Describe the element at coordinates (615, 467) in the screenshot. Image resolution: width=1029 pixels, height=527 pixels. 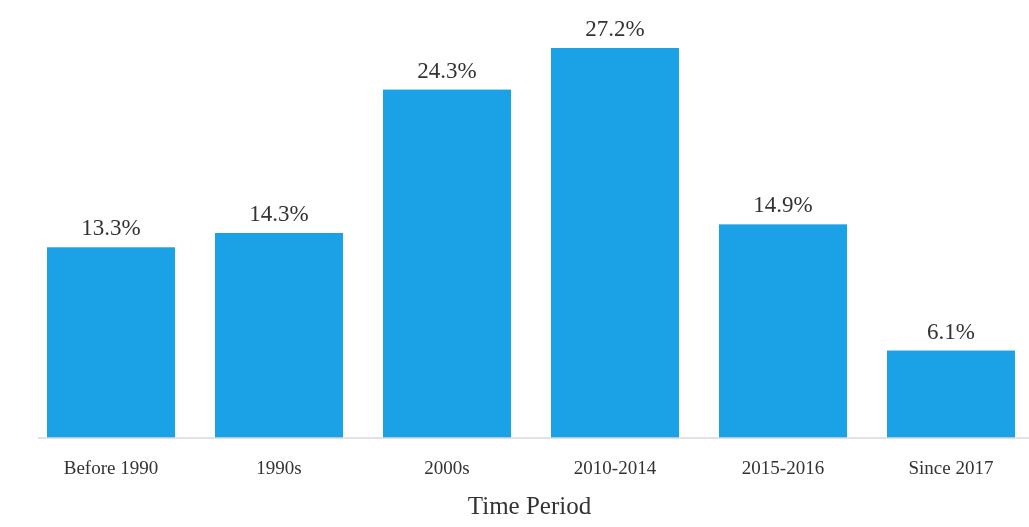
I see `x-tick-label: 2010-2014` at that location.